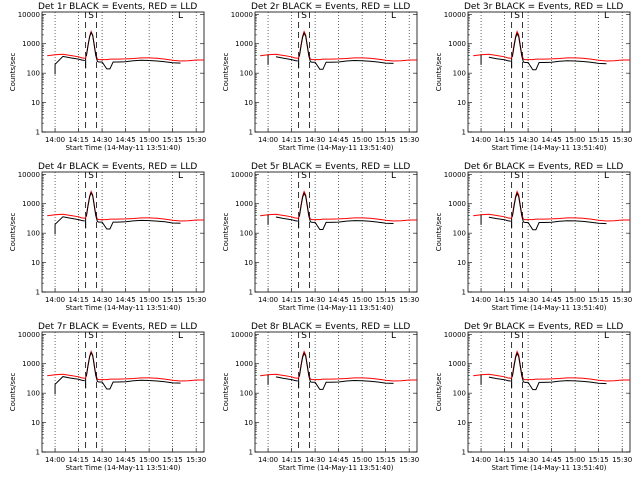  What do you see at coordinates (117, 167) in the screenshot?
I see `panel-title: Det 4r BLACK = Events, RED = LLD` at bounding box center [117, 167].